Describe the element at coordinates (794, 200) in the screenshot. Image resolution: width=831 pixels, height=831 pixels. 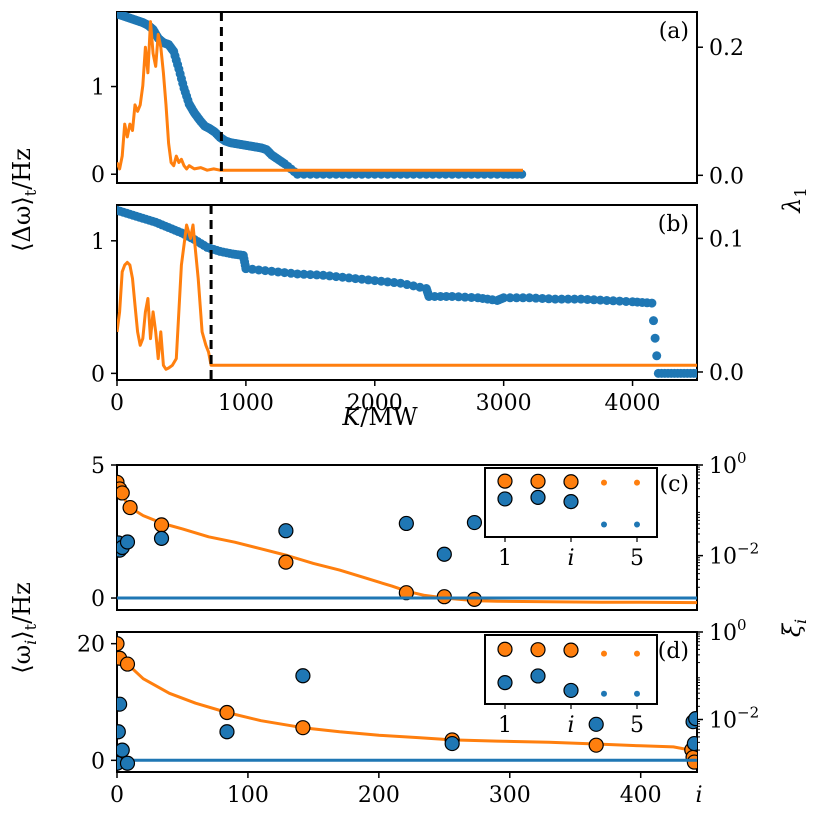
I see `y-axis-label-right-top: λ1` at that location.